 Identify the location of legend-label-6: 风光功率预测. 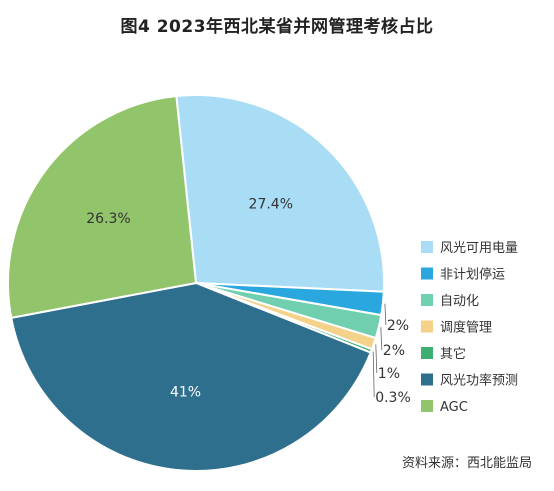
(479, 381).